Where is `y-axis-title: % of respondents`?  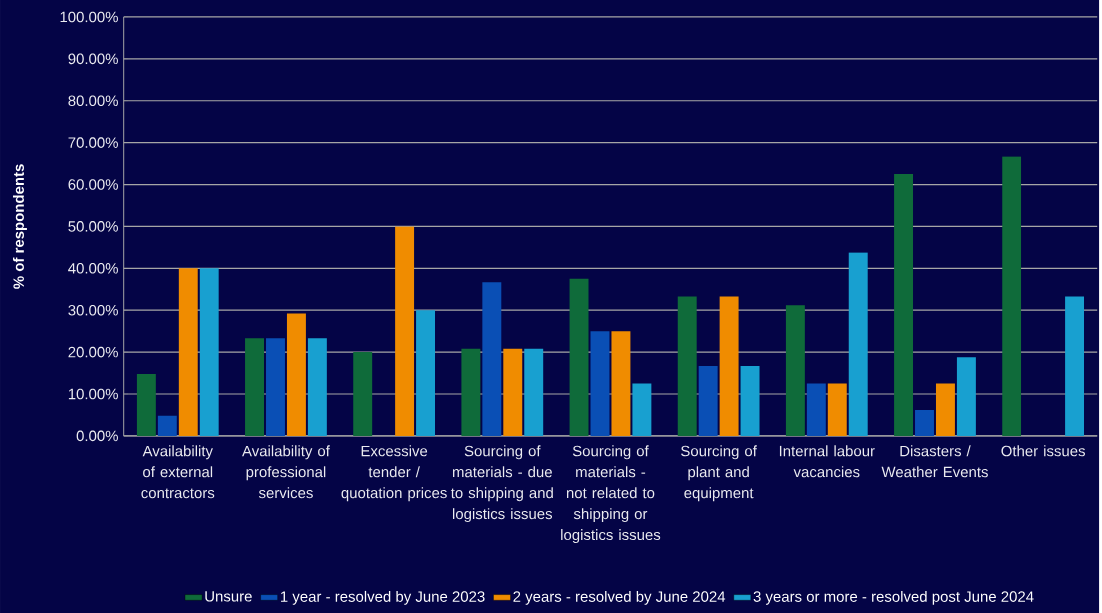 y-axis-title: % of respondents is located at coordinates (19, 226).